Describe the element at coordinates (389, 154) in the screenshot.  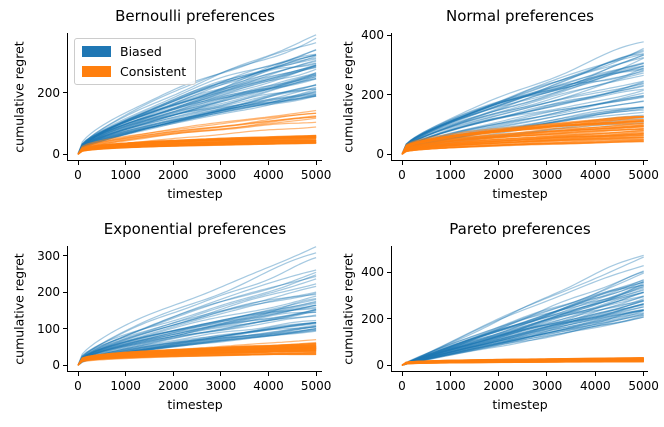
I see `y-tick-mark` at that location.